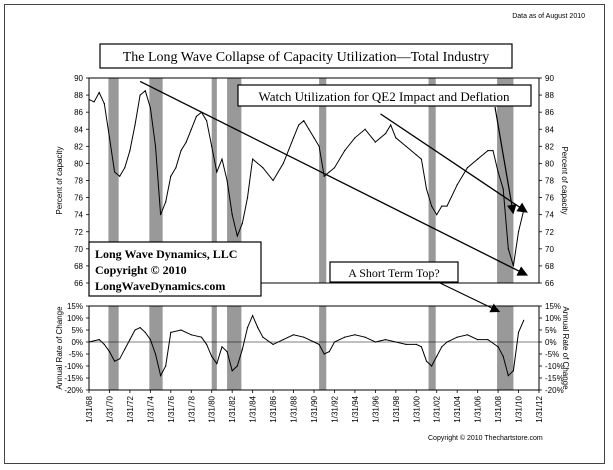 Image resolution: width=613 pixels, height=470 pixels. What do you see at coordinates (150, 408) in the screenshot?
I see `x-tick-label: 1/31/74` at bounding box center [150, 408].